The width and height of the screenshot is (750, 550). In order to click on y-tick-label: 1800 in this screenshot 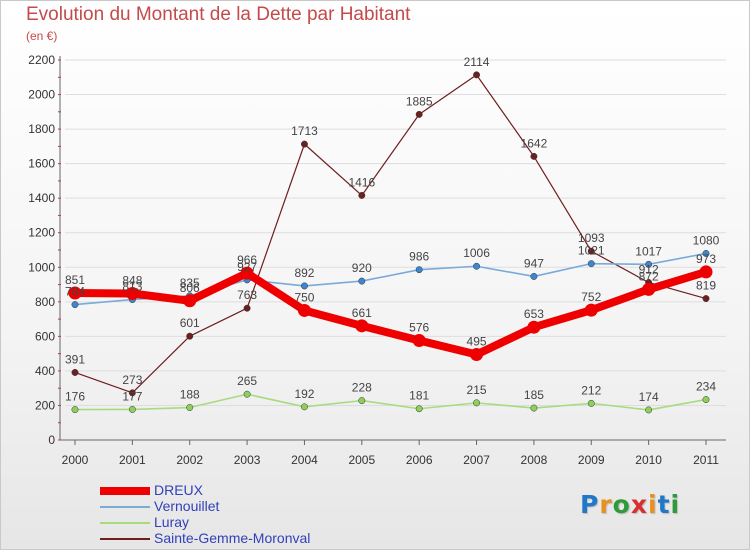, I will do `click(41, 129)`.